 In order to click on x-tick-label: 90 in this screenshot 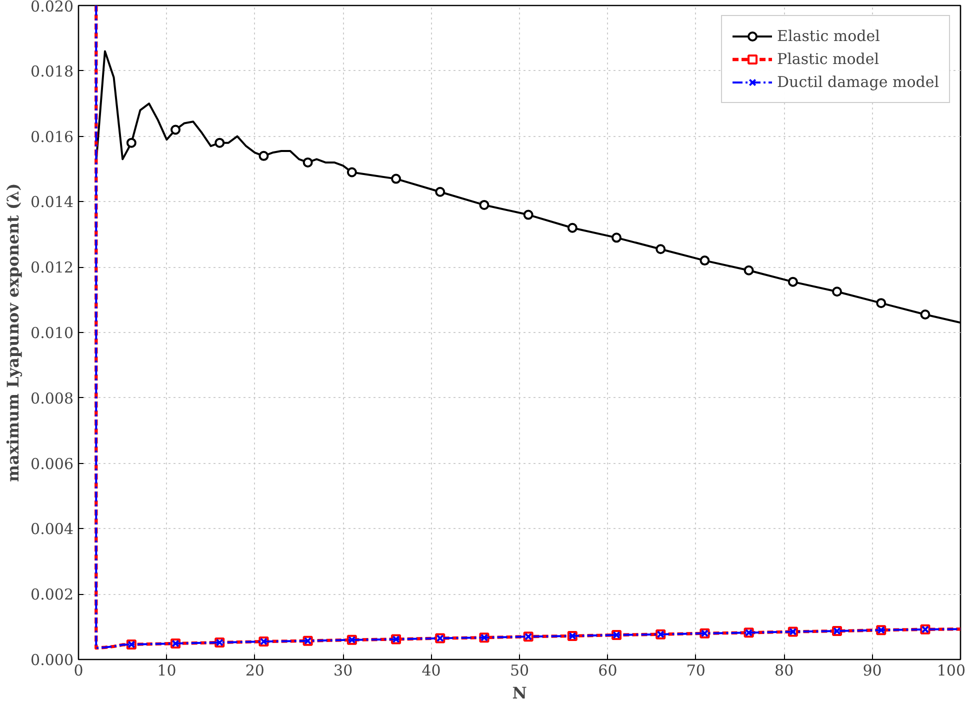, I will do `click(872, 671)`.